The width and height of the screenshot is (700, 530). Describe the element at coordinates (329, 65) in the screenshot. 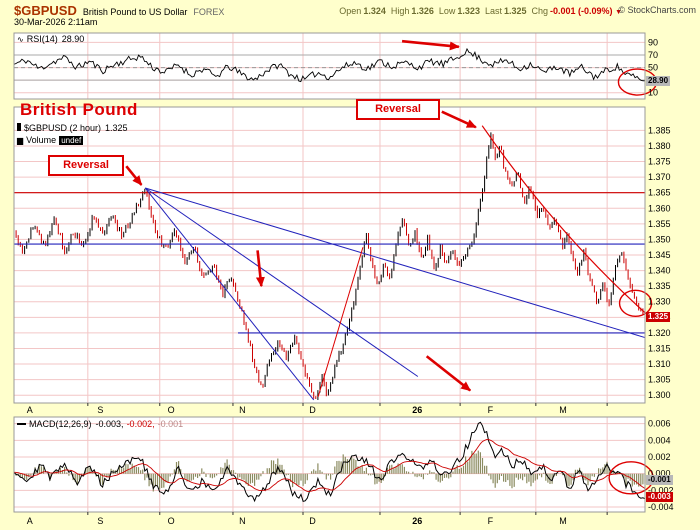

I see `rsi-line` at that location.